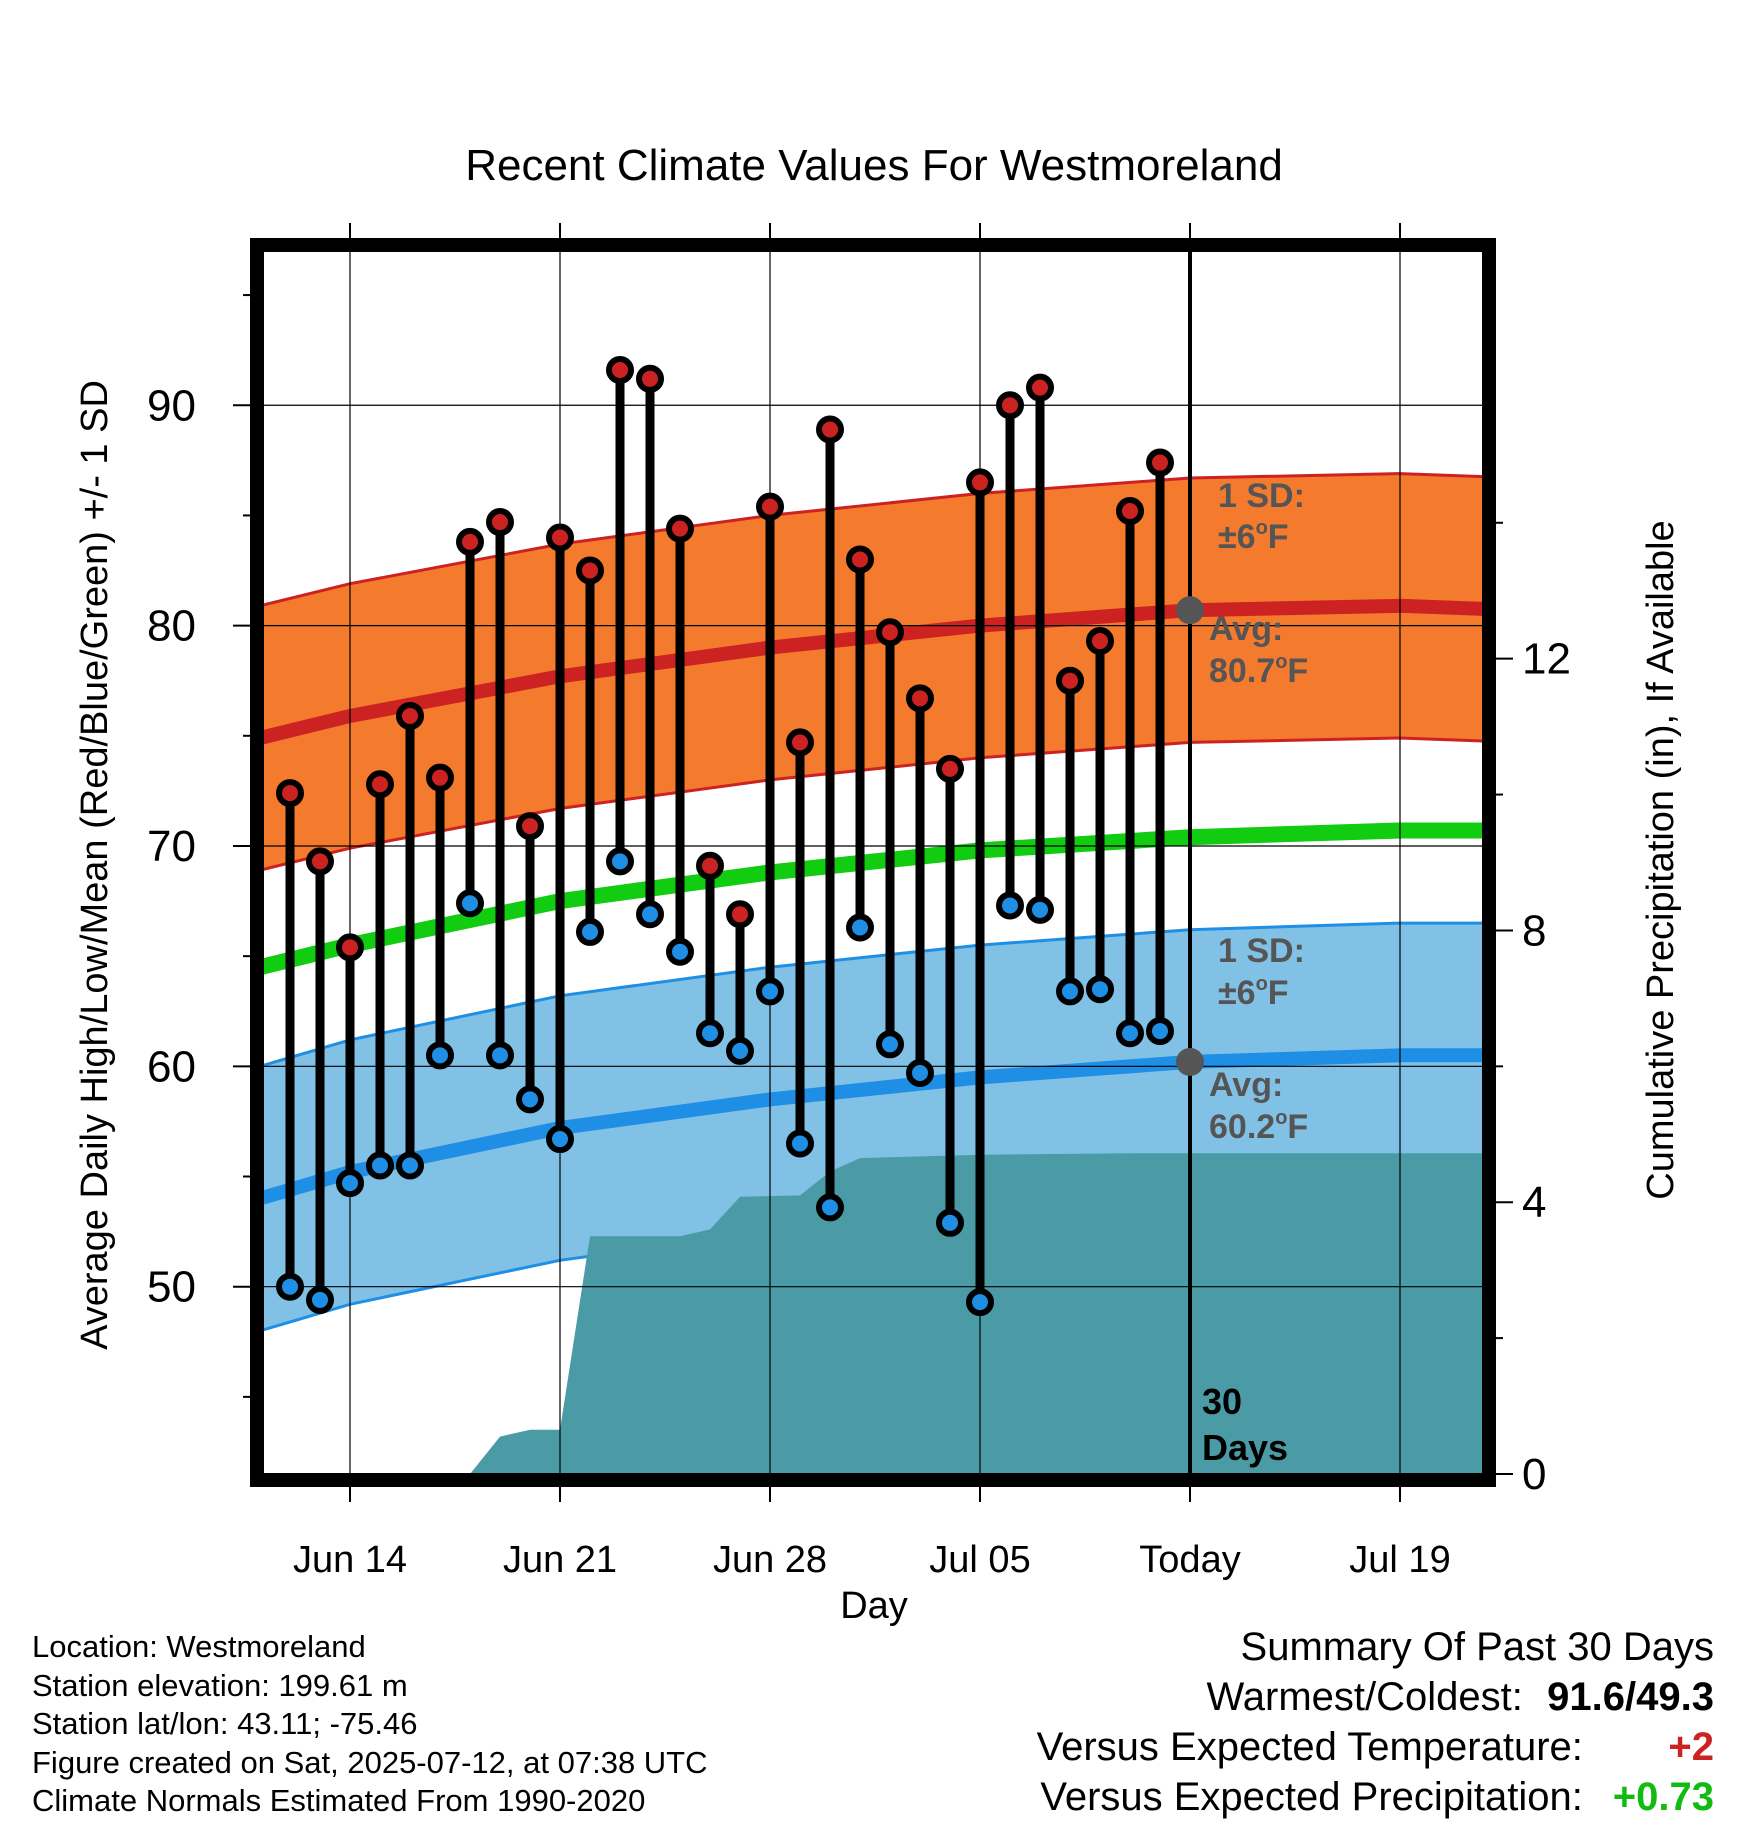  I want to click on temp-row: Versus Expected Temperature: +2, so click(1375, 1747).